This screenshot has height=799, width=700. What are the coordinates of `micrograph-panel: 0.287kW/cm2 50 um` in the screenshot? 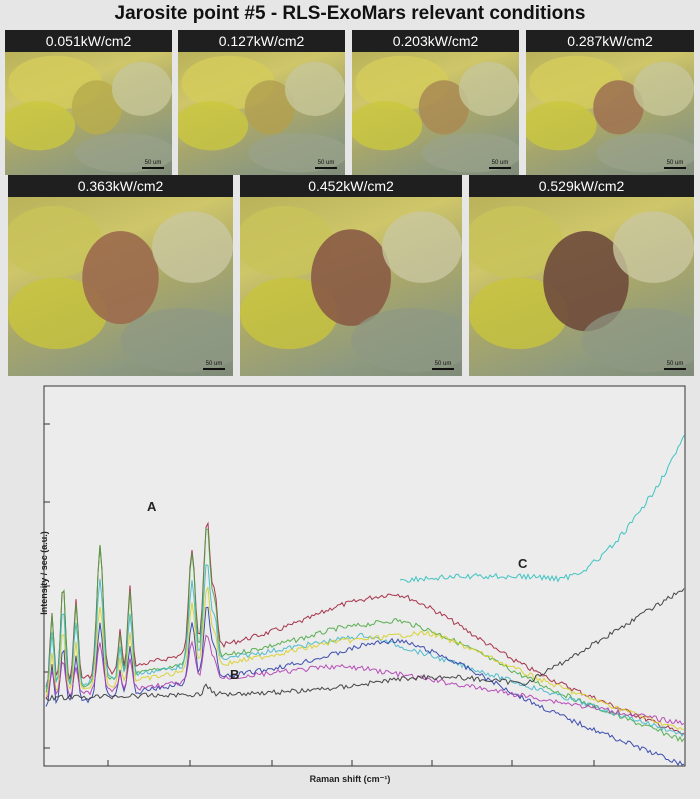 It's located at (610, 102).